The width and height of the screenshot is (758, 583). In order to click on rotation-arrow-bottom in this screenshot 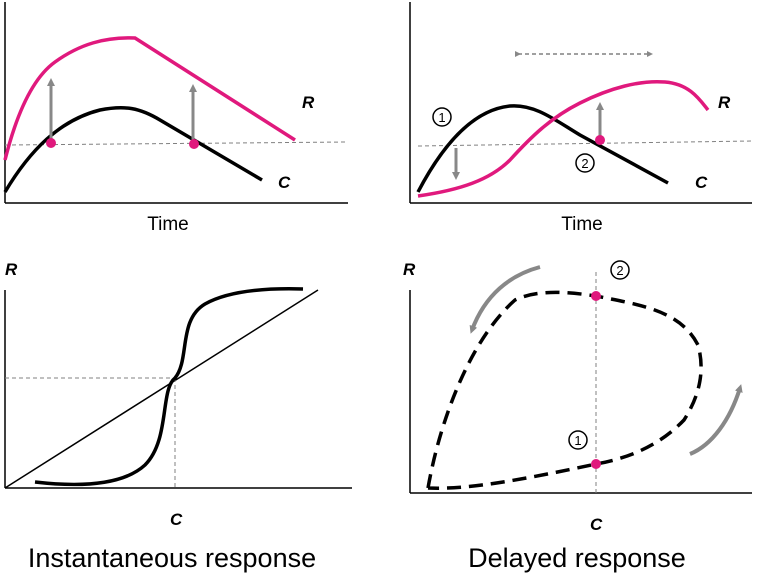, I will do `click(716, 420)`.